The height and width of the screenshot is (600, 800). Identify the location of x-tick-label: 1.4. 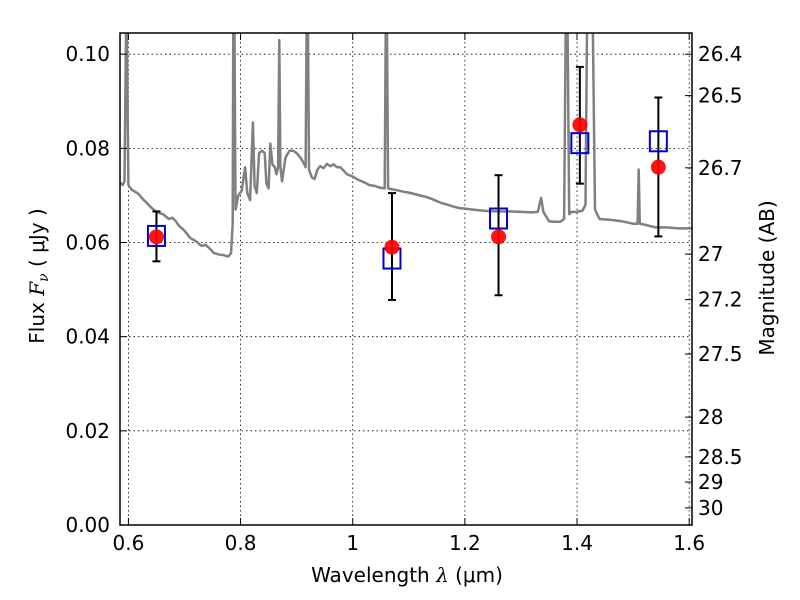
(577, 543).